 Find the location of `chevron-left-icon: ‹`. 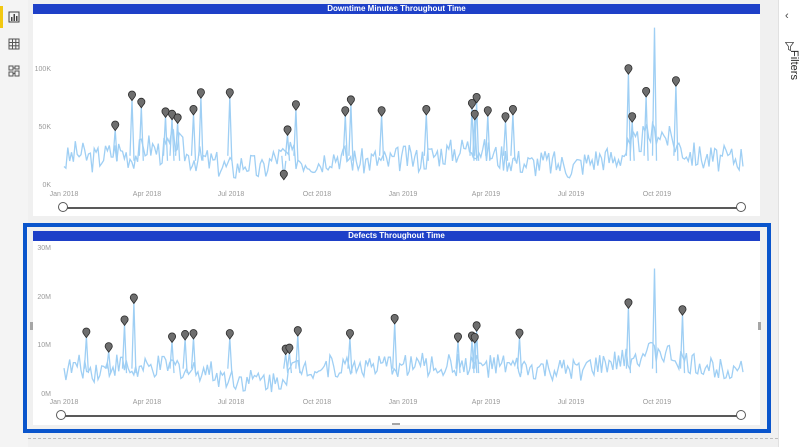

chevron-left-icon: ‹ is located at coordinates (787, 16).